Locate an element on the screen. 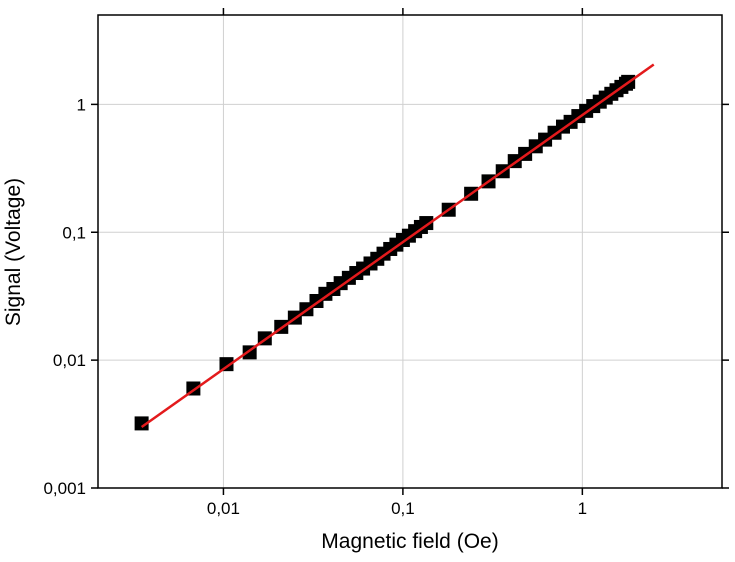 This screenshot has height=562, width=735. x-tick-label: 0,1 is located at coordinates (403, 508).